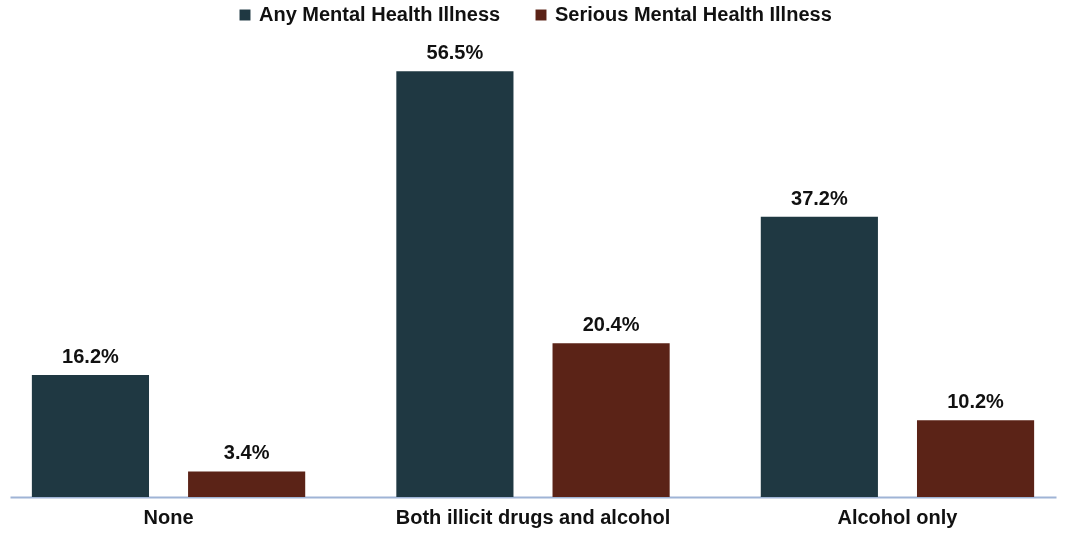 The image size is (1066, 537). What do you see at coordinates (611, 324) in the screenshot?
I see `data-label: 20.4%` at bounding box center [611, 324].